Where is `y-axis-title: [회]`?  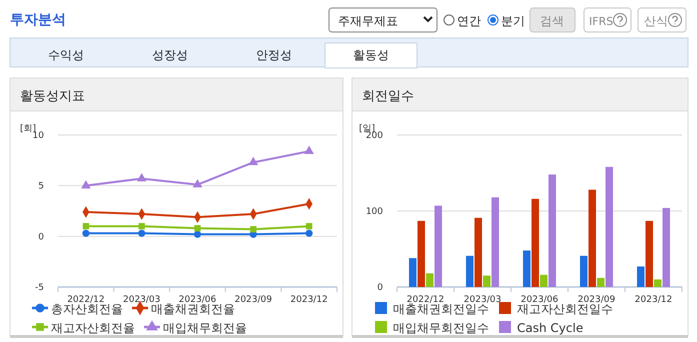
y-axis-title: [회] is located at coordinates (28, 129).